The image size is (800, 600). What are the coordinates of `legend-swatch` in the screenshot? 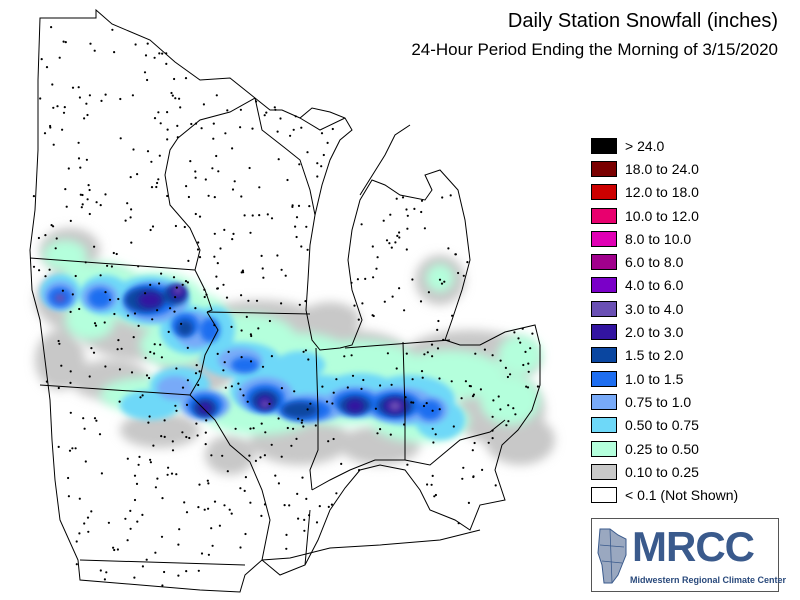 It's located at (604, 355).